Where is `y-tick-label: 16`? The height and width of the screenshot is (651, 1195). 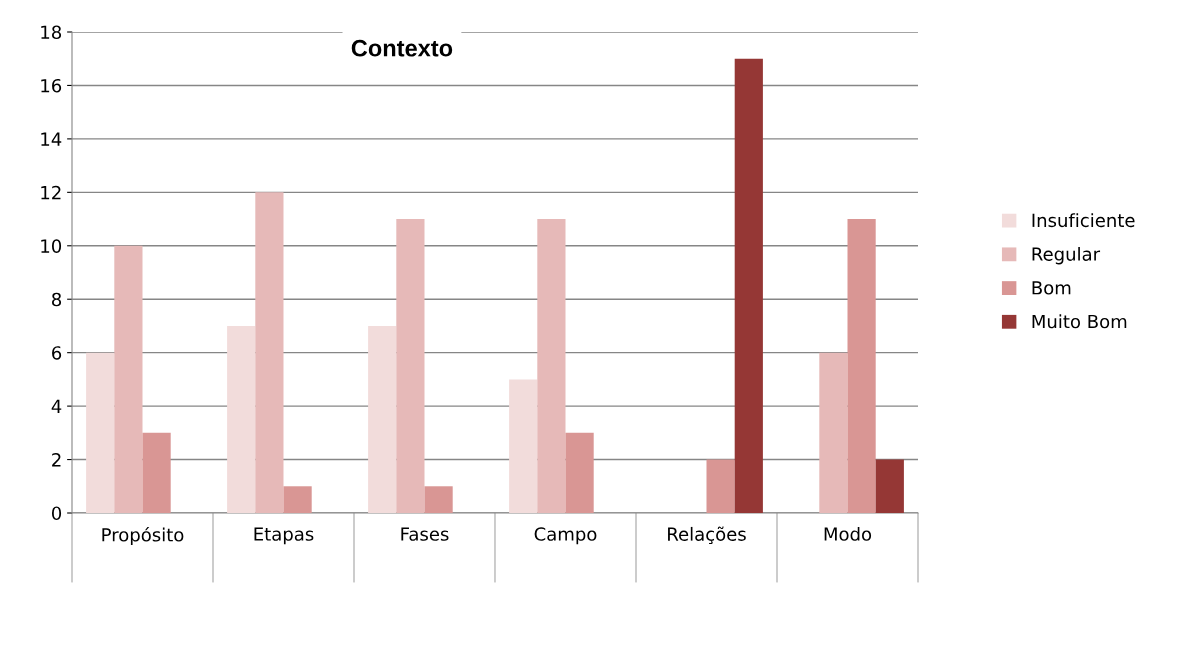 y-tick-label: 16 is located at coordinates (51, 85).